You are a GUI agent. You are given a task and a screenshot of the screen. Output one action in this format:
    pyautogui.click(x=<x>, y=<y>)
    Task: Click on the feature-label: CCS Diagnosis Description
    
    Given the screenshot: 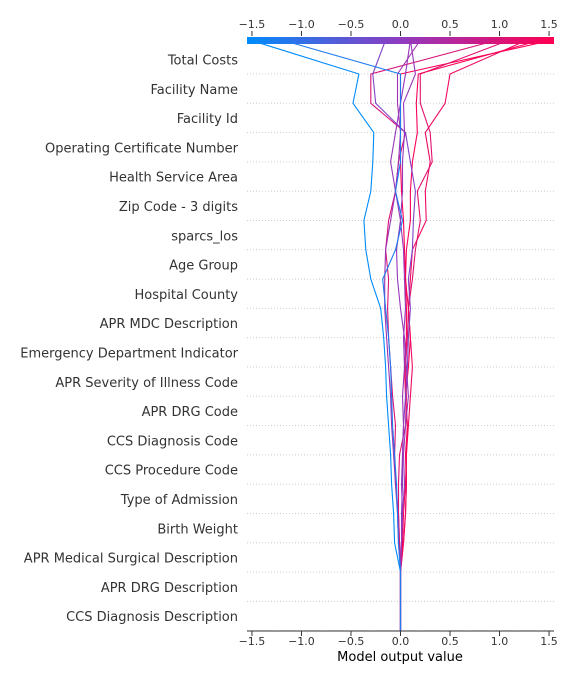 What is the action you would take?
    pyautogui.click(x=152, y=617)
    